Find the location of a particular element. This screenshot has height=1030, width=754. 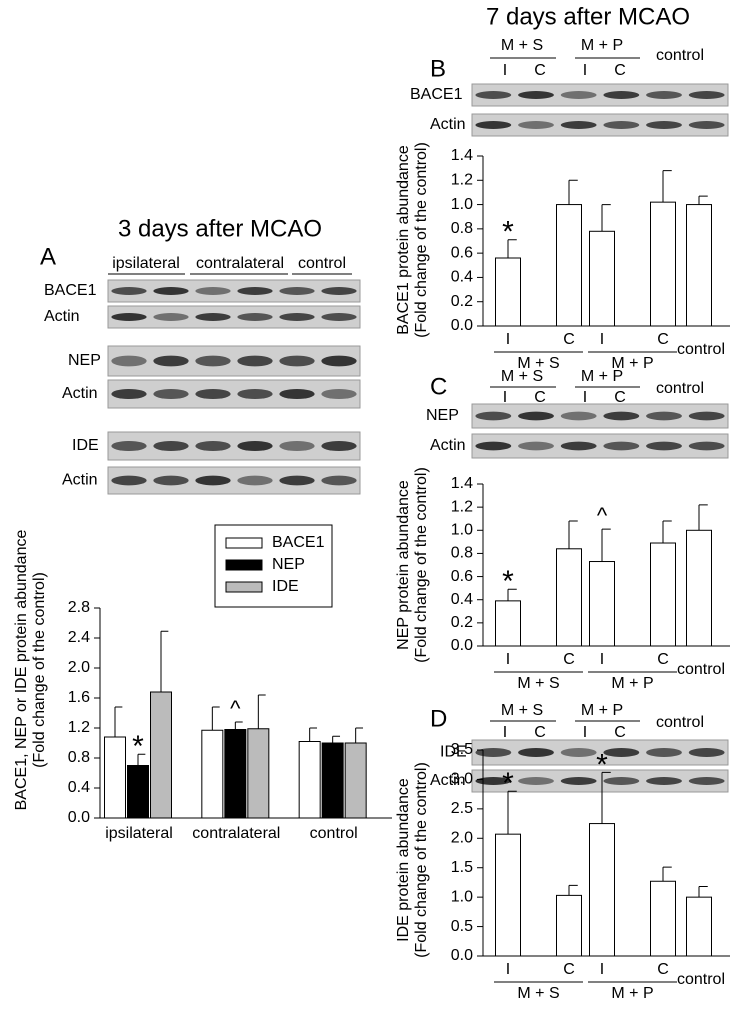

y-tick-label: 2.8 is located at coordinates (79, 607).